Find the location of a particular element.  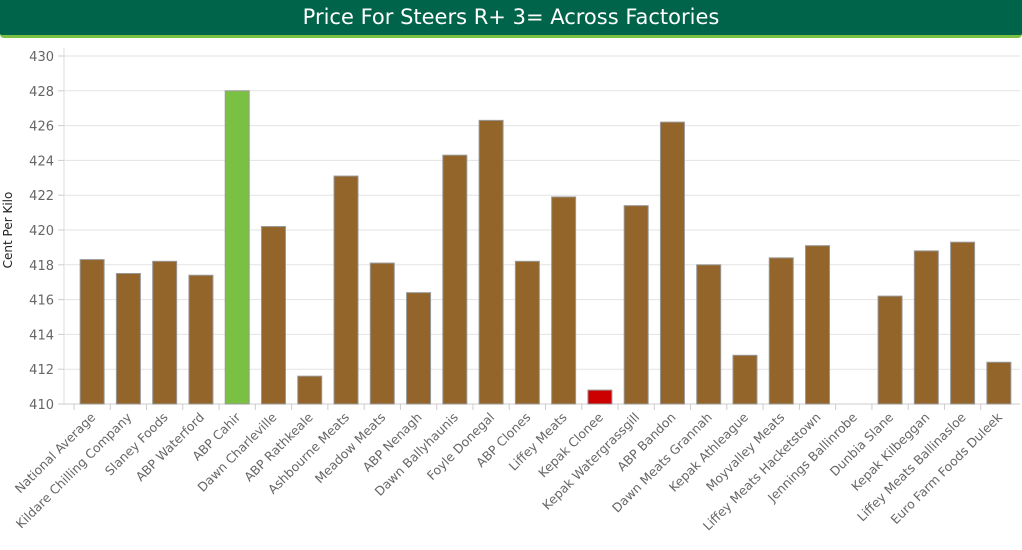

y-tick-label: 412 is located at coordinates (41, 370).